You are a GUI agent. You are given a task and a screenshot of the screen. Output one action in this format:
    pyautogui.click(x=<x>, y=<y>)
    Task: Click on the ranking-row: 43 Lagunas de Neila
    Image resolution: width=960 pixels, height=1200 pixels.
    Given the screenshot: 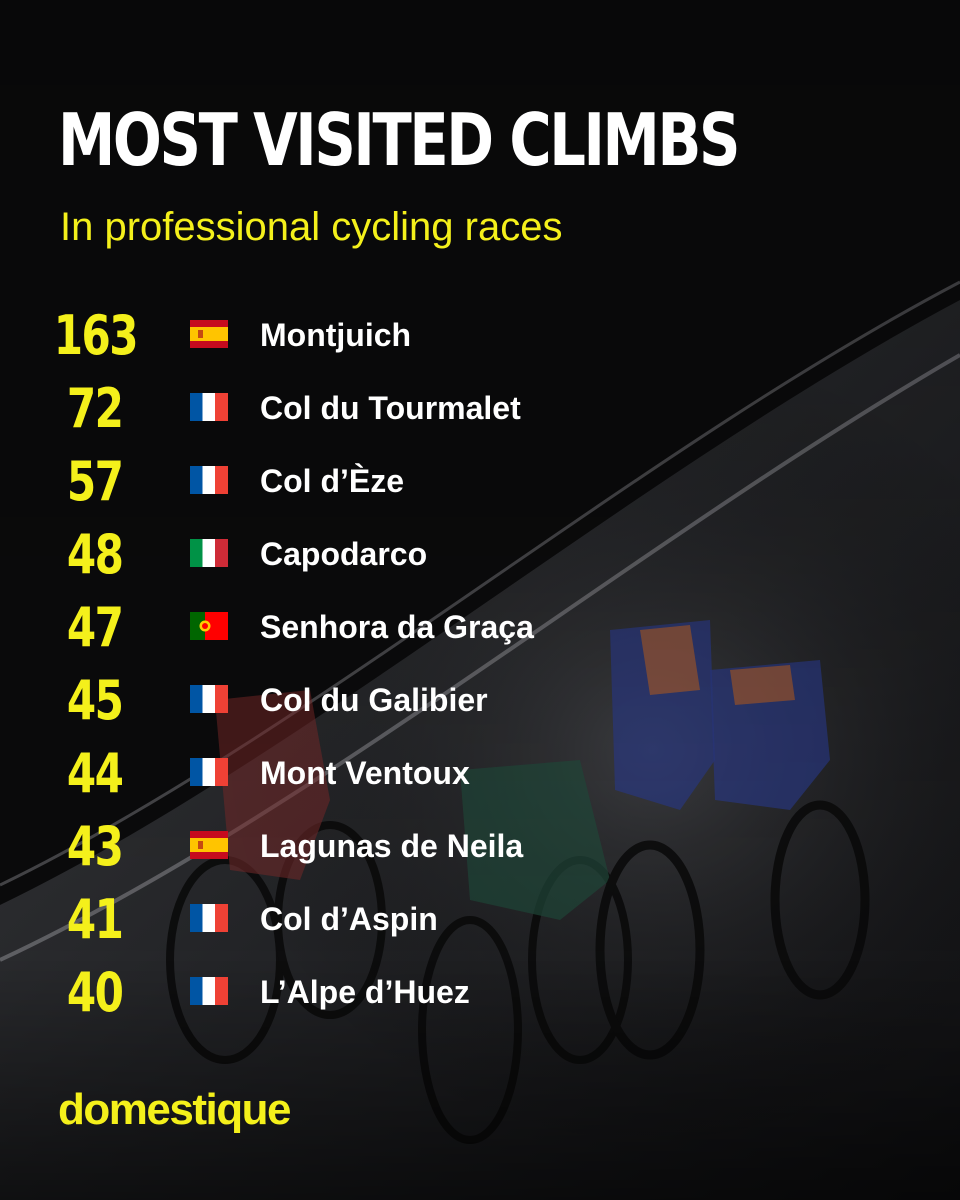 What is the action you would take?
    pyautogui.click(x=480, y=846)
    